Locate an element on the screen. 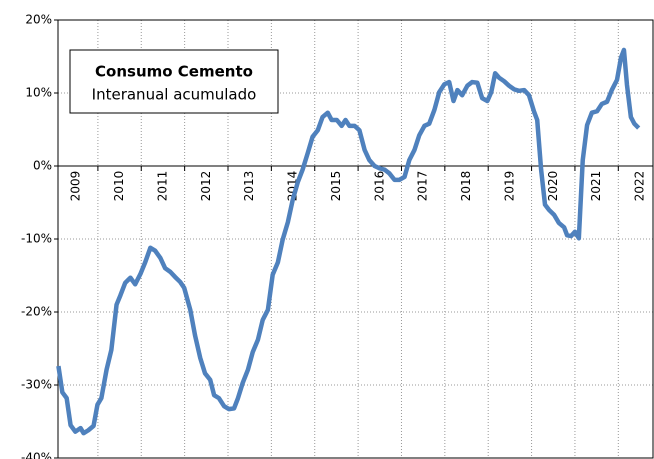 This screenshot has width=654, height=459. y-tick-label: -20% is located at coordinates (36, 312).